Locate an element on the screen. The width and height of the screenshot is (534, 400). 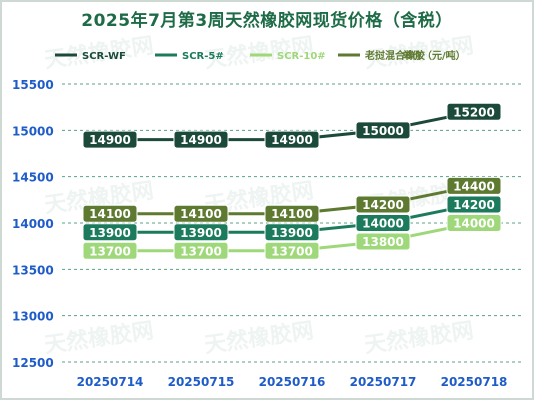
y-tick-label: 12500 is located at coordinates (33, 363).